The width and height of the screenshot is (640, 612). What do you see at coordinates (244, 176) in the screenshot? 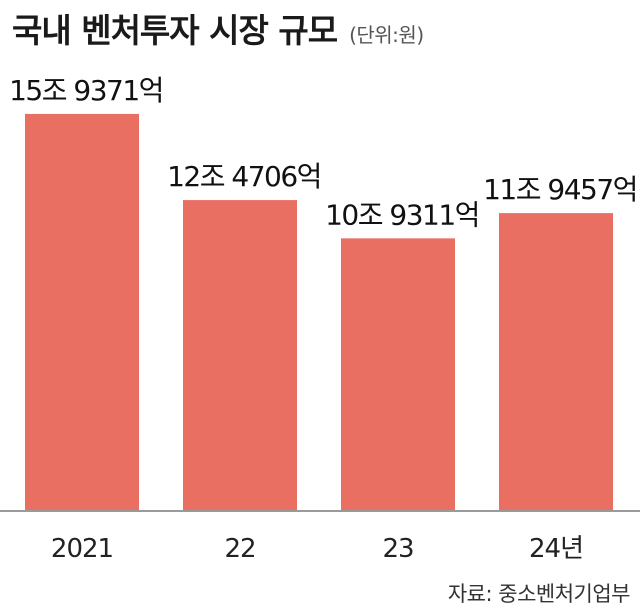
I see `data-label-2: 12조 4706억` at bounding box center [244, 176].